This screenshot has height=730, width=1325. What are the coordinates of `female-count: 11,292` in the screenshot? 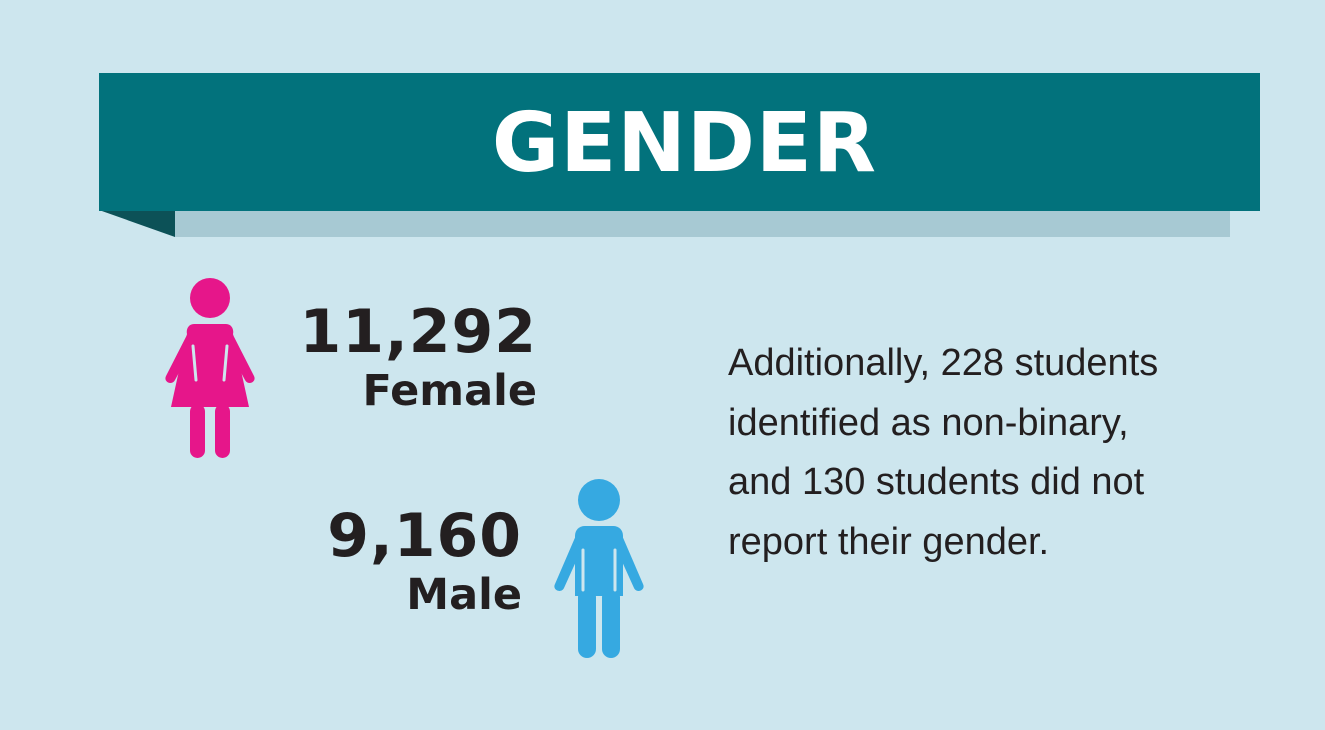 It's located at (418, 332).